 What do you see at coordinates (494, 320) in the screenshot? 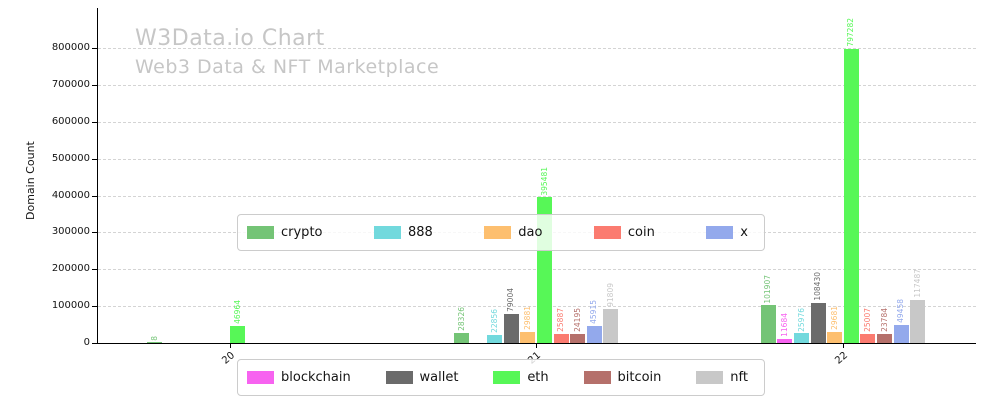
I see `bar-value-label: 22856` at bounding box center [494, 320].